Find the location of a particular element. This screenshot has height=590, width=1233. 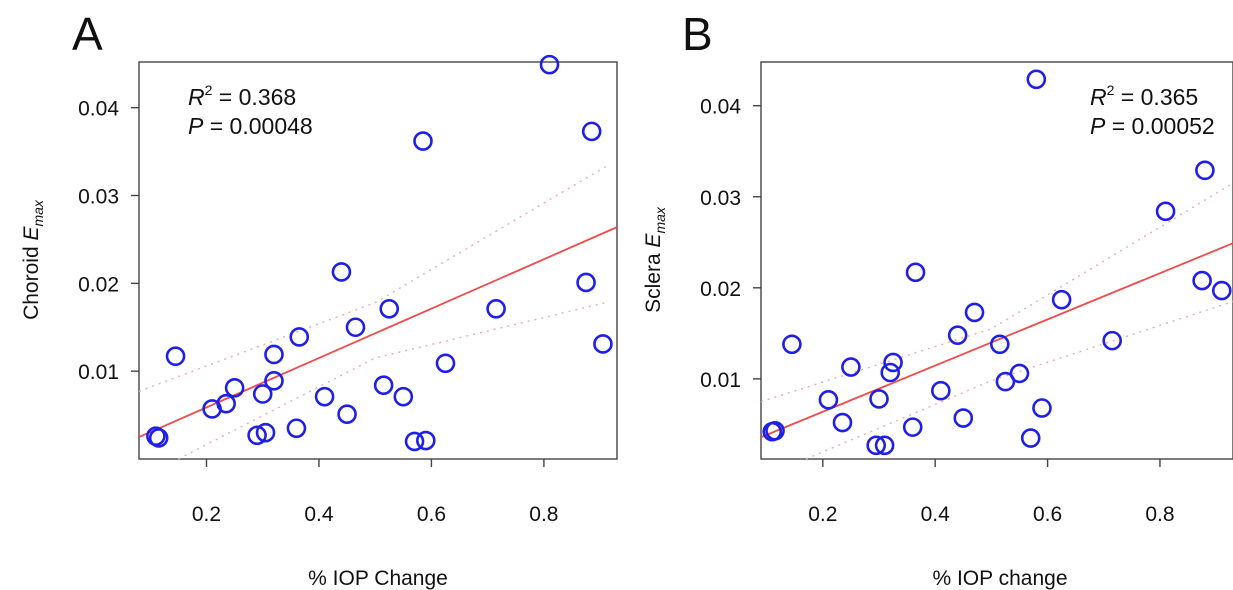

panel-b-r2-exponent: 2 is located at coordinates (1111, 90).